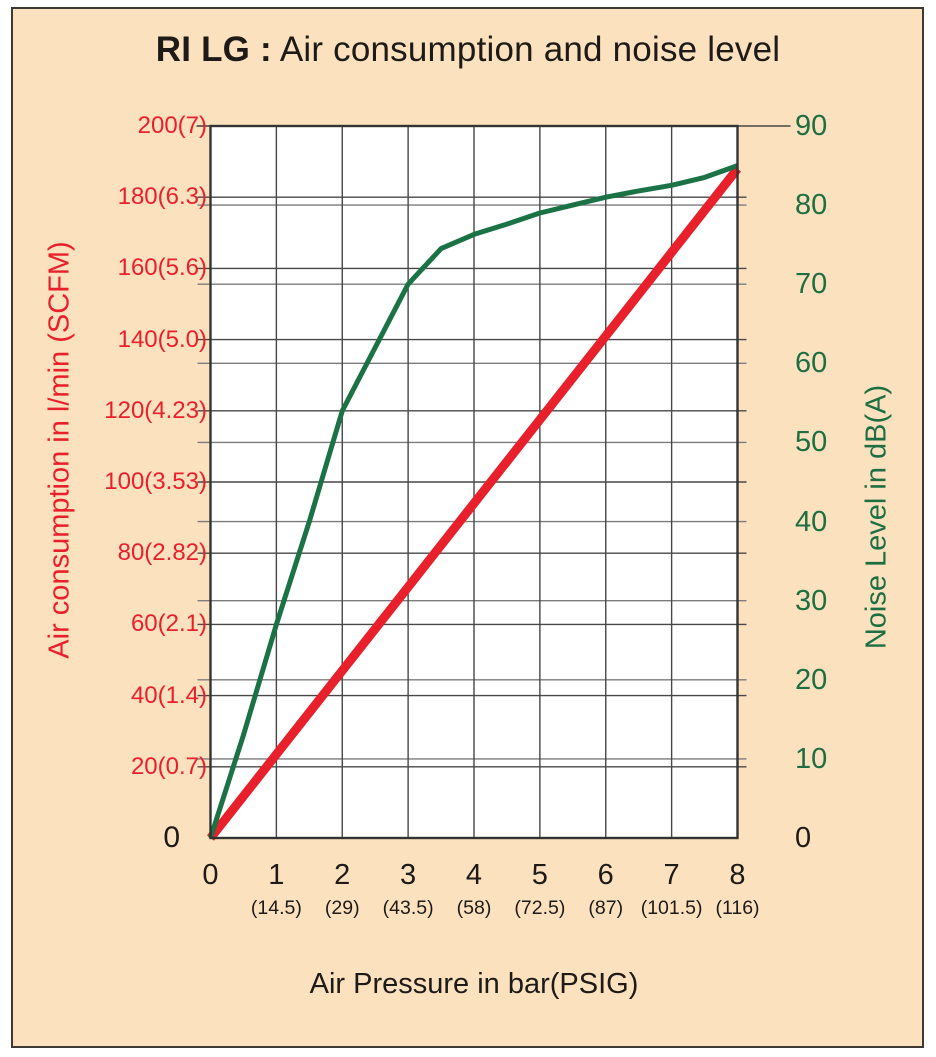  I want to click on x-tick-psig-label: (29), so click(342, 908).